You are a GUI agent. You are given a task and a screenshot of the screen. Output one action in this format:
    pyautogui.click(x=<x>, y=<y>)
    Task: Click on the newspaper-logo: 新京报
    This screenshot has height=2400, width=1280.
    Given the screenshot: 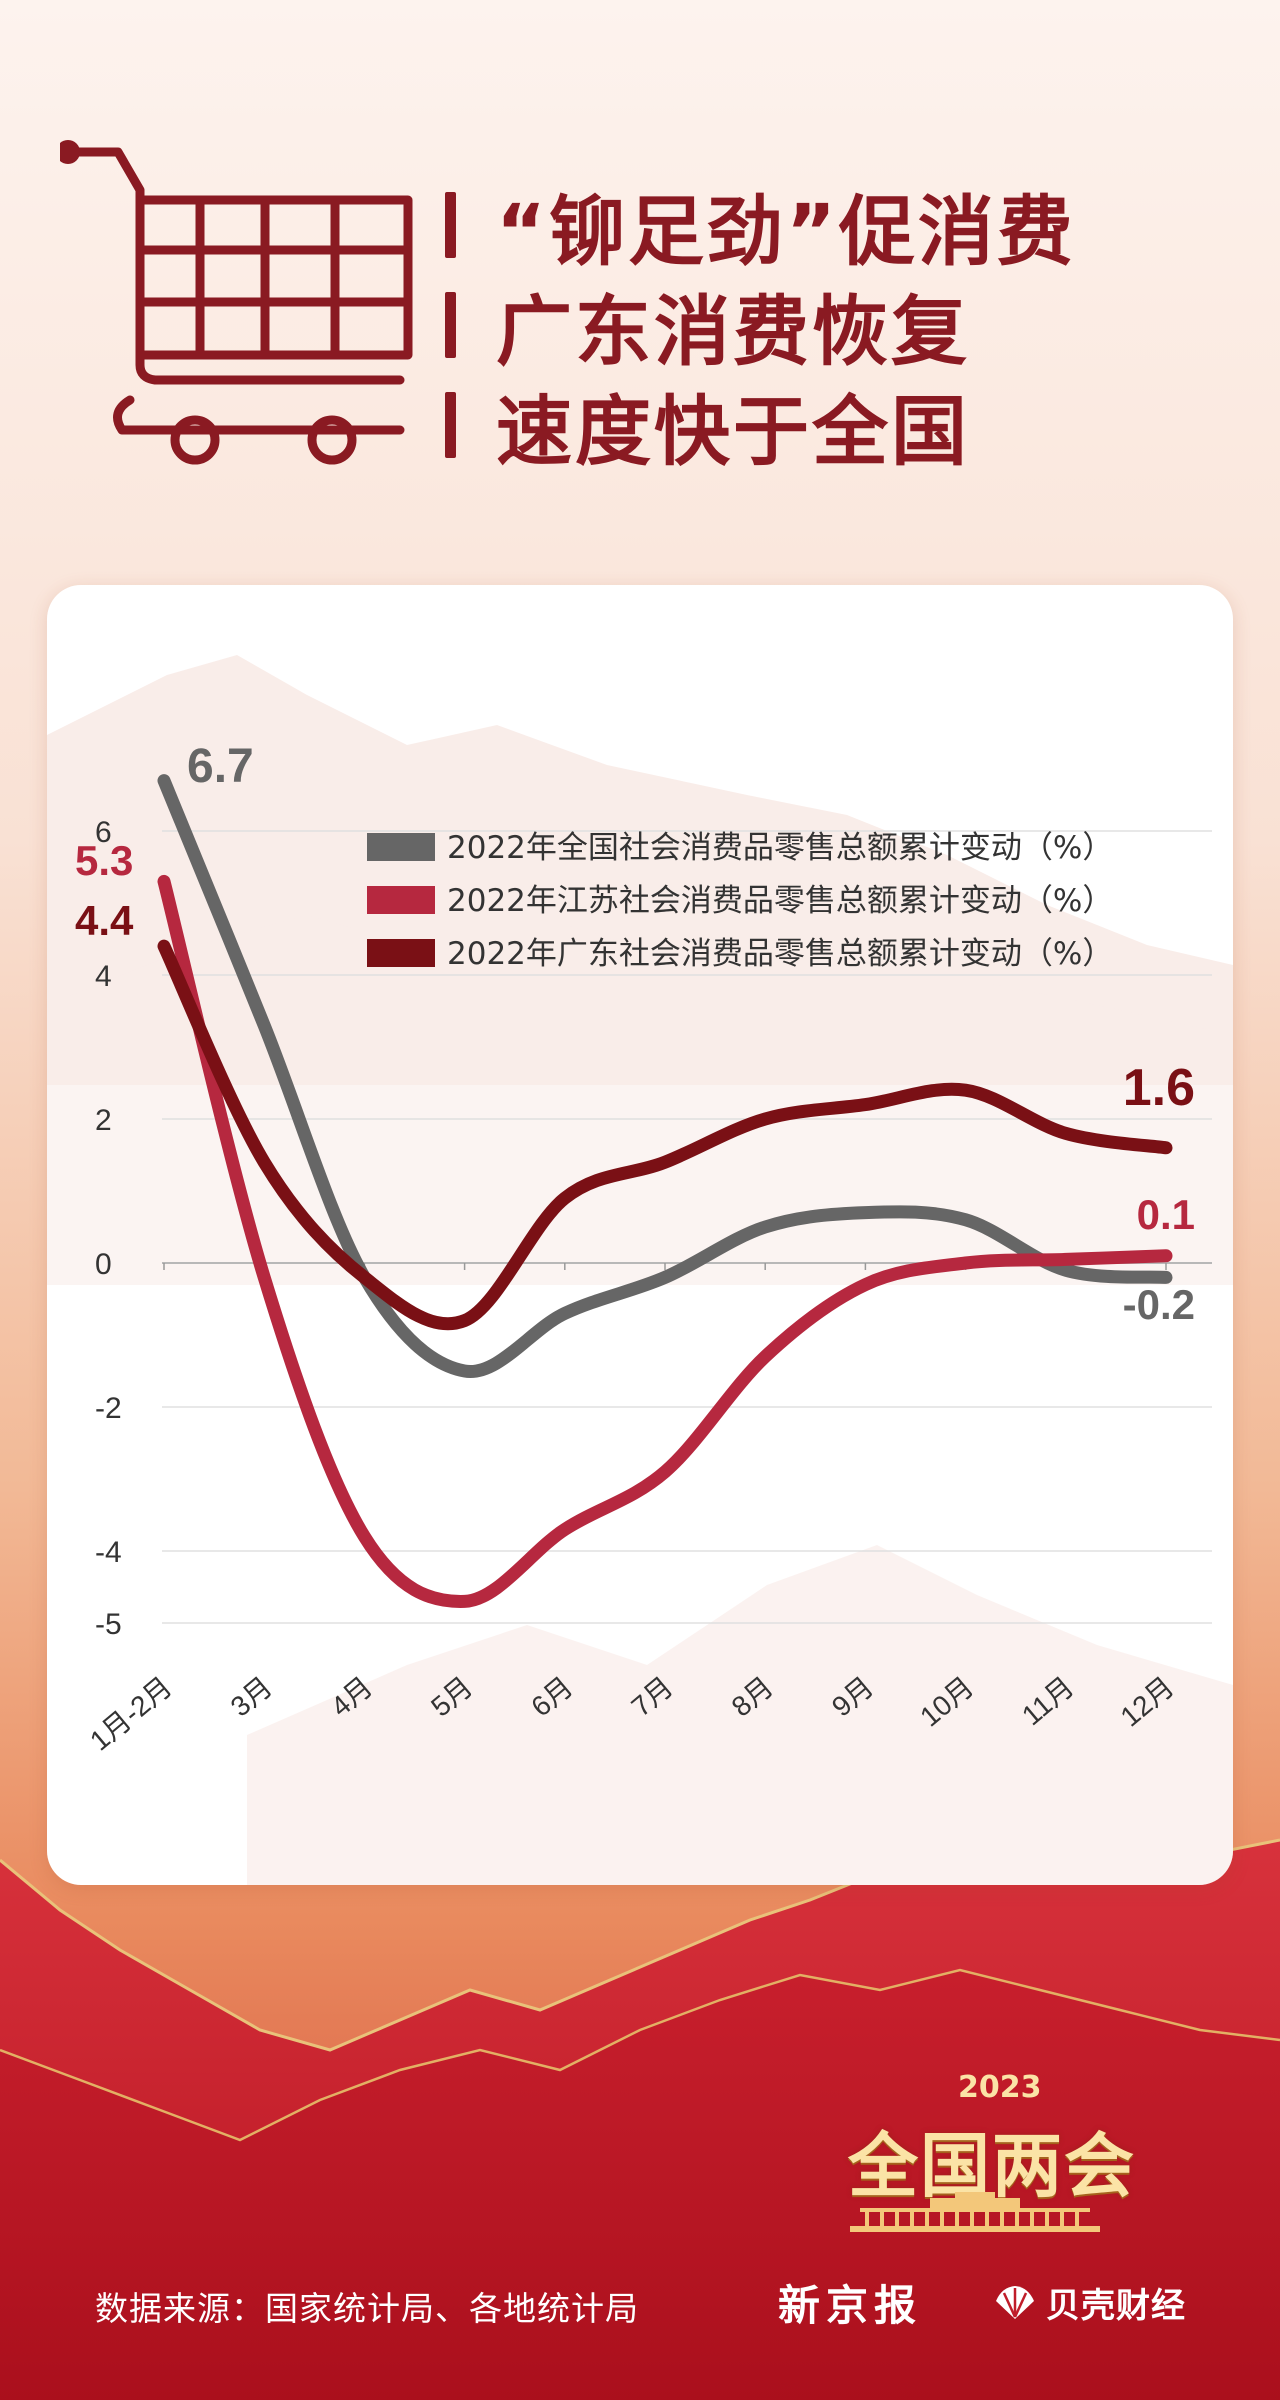 What is the action you would take?
    pyautogui.click(x=850, y=2305)
    